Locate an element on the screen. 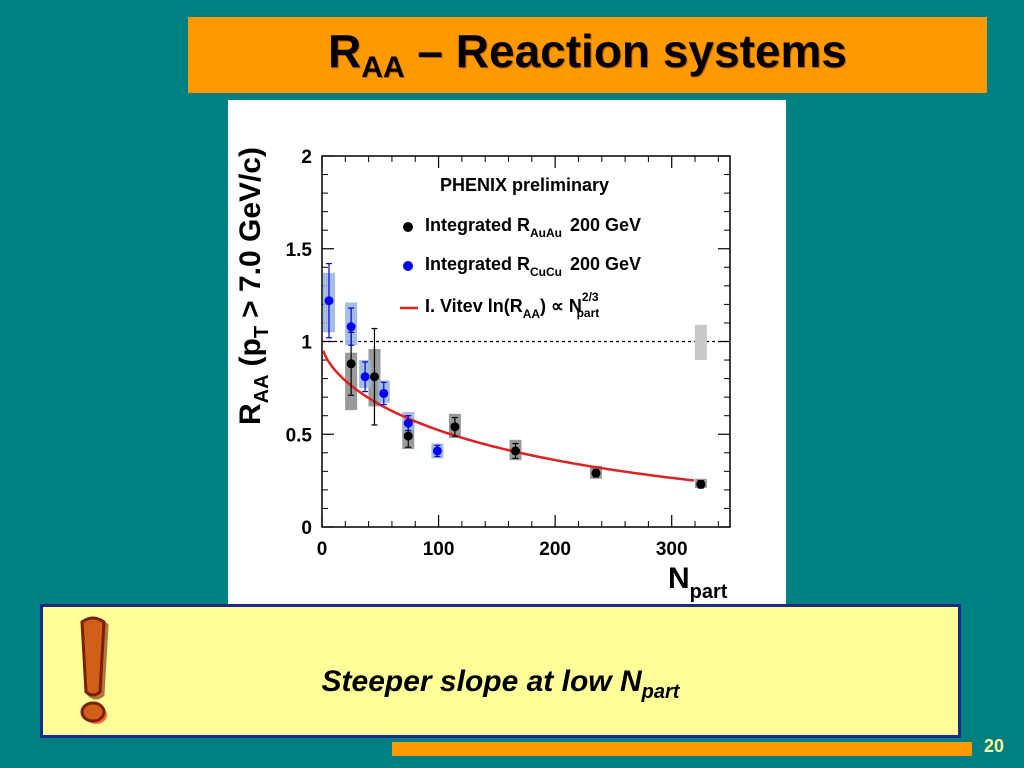  legend-label-cucu: Integrated RCuCu 200 GeV is located at coordinates (533, 266).